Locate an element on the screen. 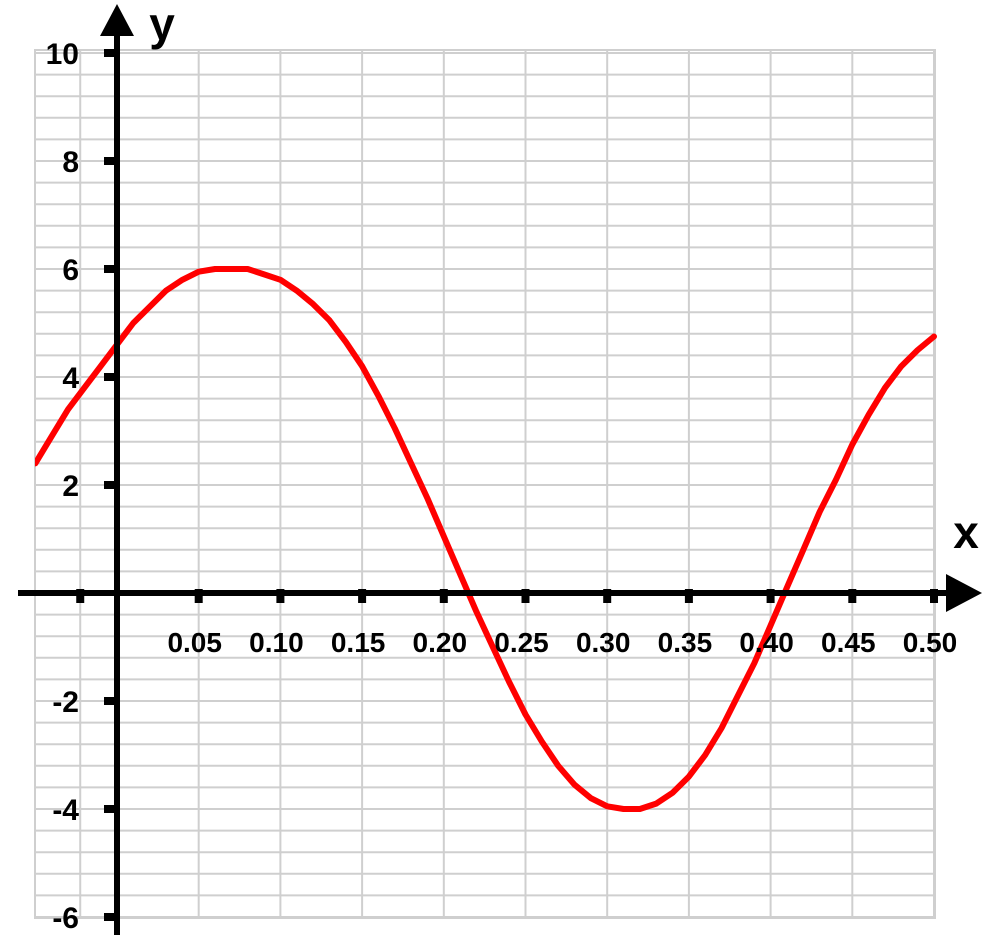  x-axis-label: x is located at coordinates (966, 532).